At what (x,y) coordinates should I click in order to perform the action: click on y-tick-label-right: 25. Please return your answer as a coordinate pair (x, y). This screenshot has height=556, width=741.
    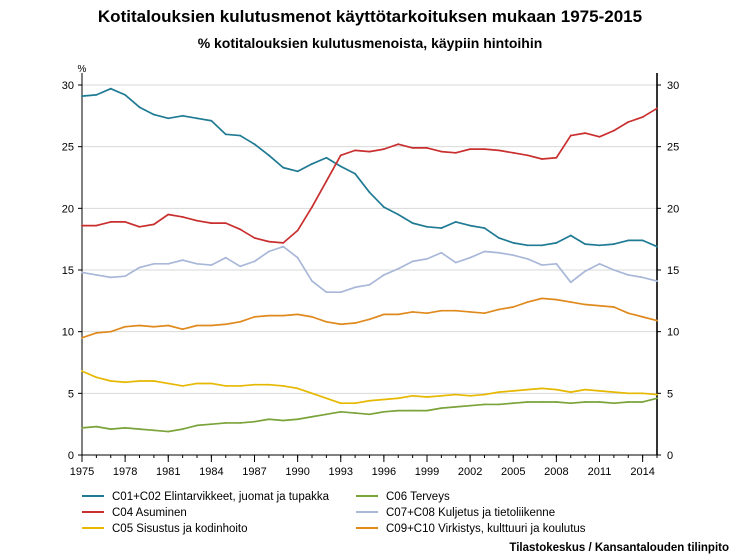
    Looking at the image, I should click on (673, 148).